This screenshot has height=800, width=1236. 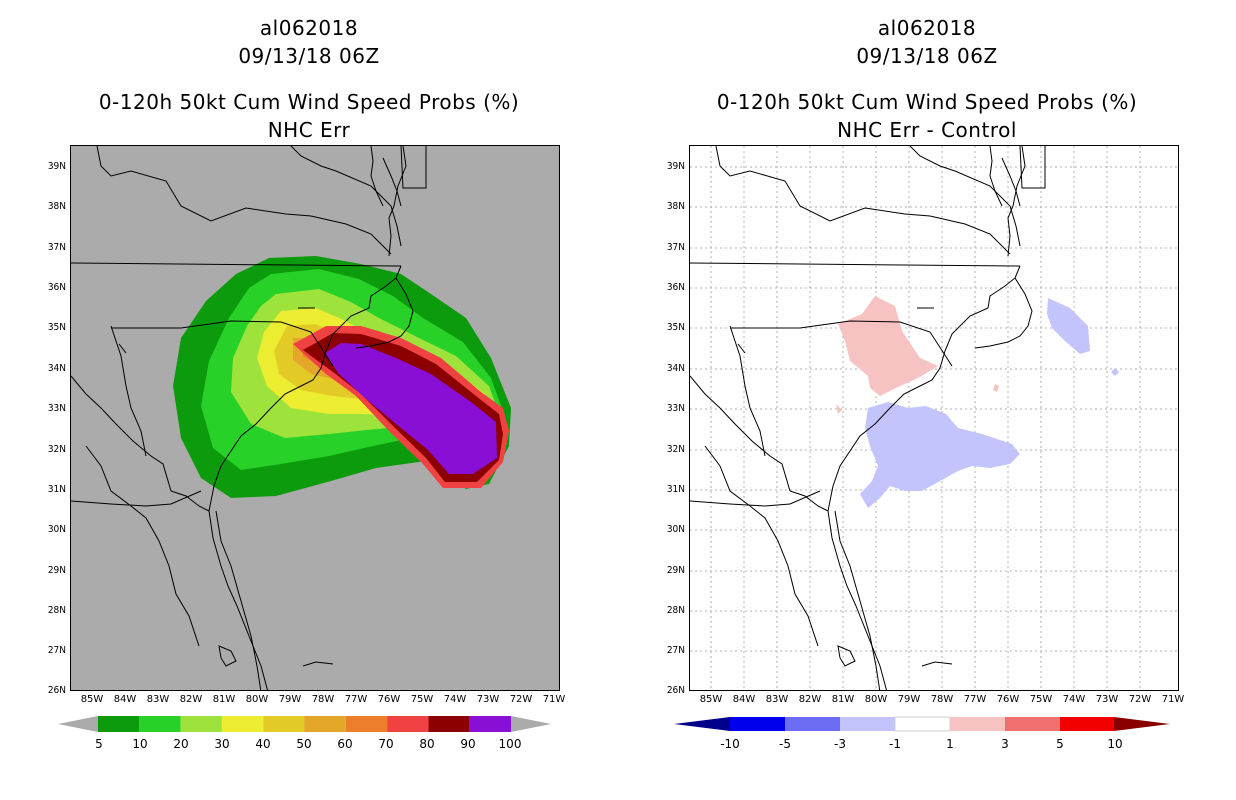 What do you see at coordinates (927, 130) in the screenshot?
I see `panel-subtitle: NHC Err - Control` at bounding box center [927, 130].